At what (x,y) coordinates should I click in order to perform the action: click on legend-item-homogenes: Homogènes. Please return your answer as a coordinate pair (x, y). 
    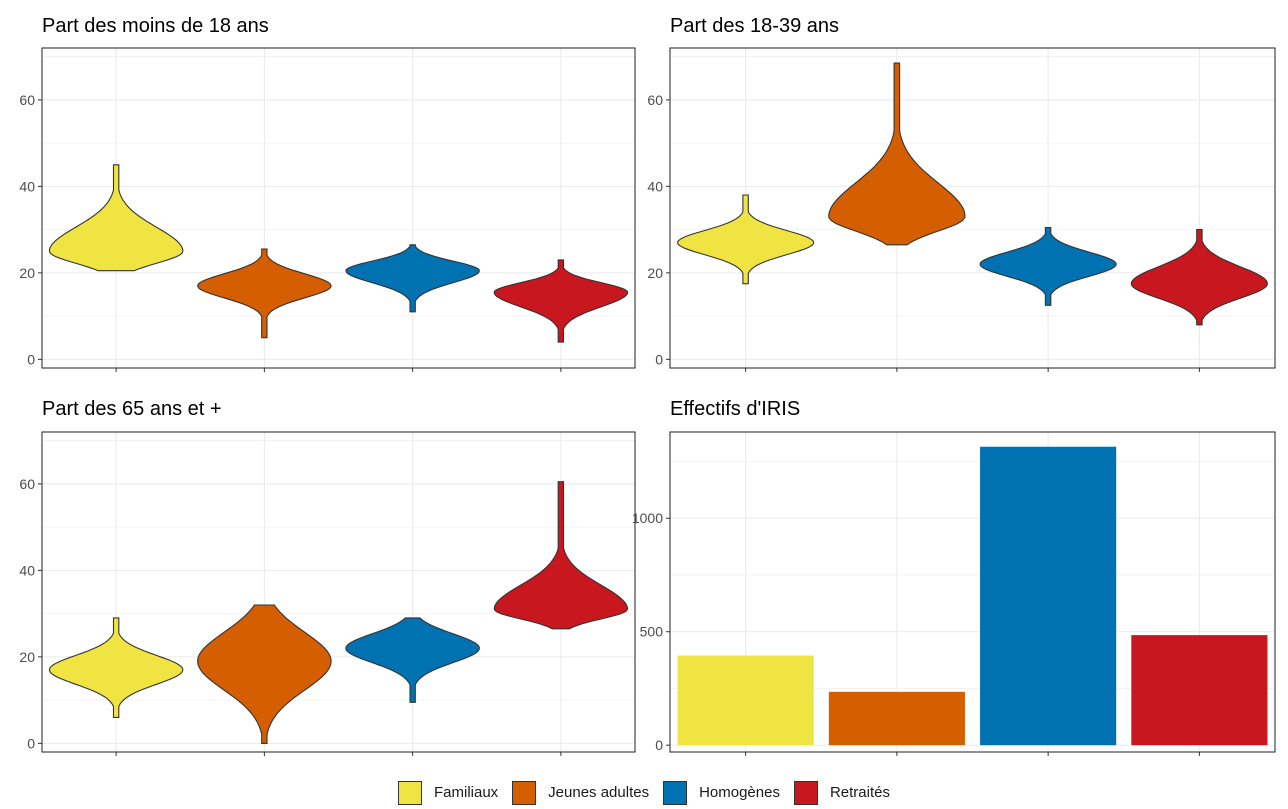
    Looking at the image, I should click on (721, 792).